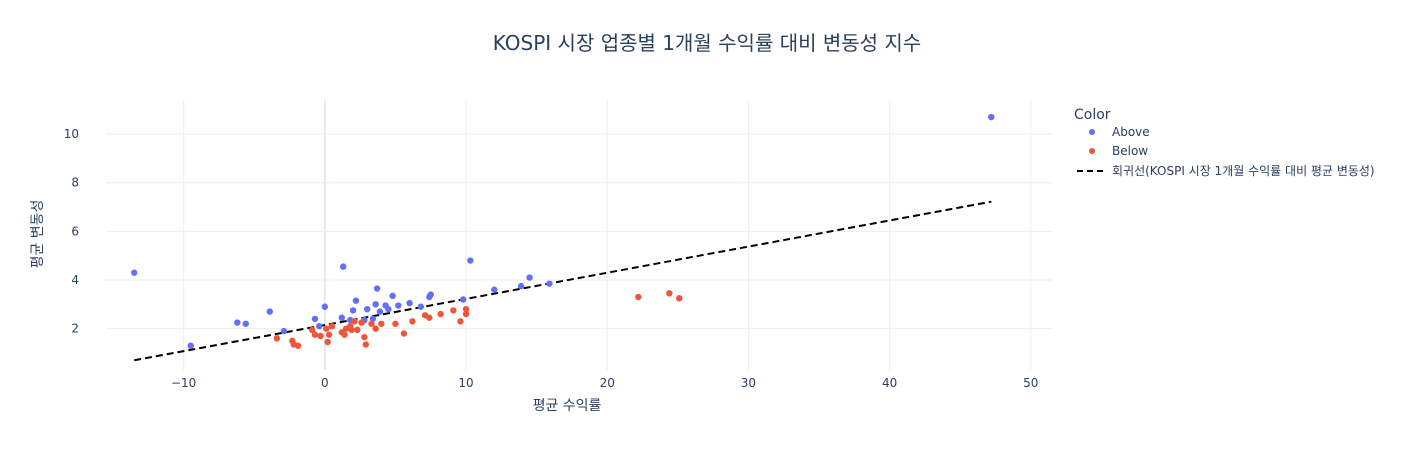 This screenshot has width=1415, height=450. What do you see at coordinates (1092, 115) in the screenshot?
I see `legend-title: Color` at bounding box center [1092, 115].